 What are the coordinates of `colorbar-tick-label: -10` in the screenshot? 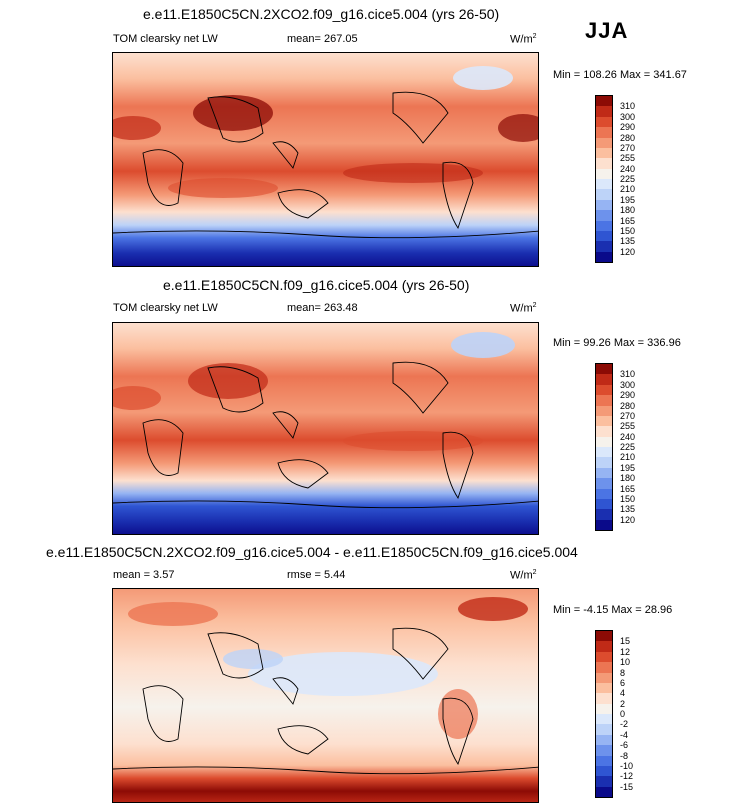 It's located at (627, 765).